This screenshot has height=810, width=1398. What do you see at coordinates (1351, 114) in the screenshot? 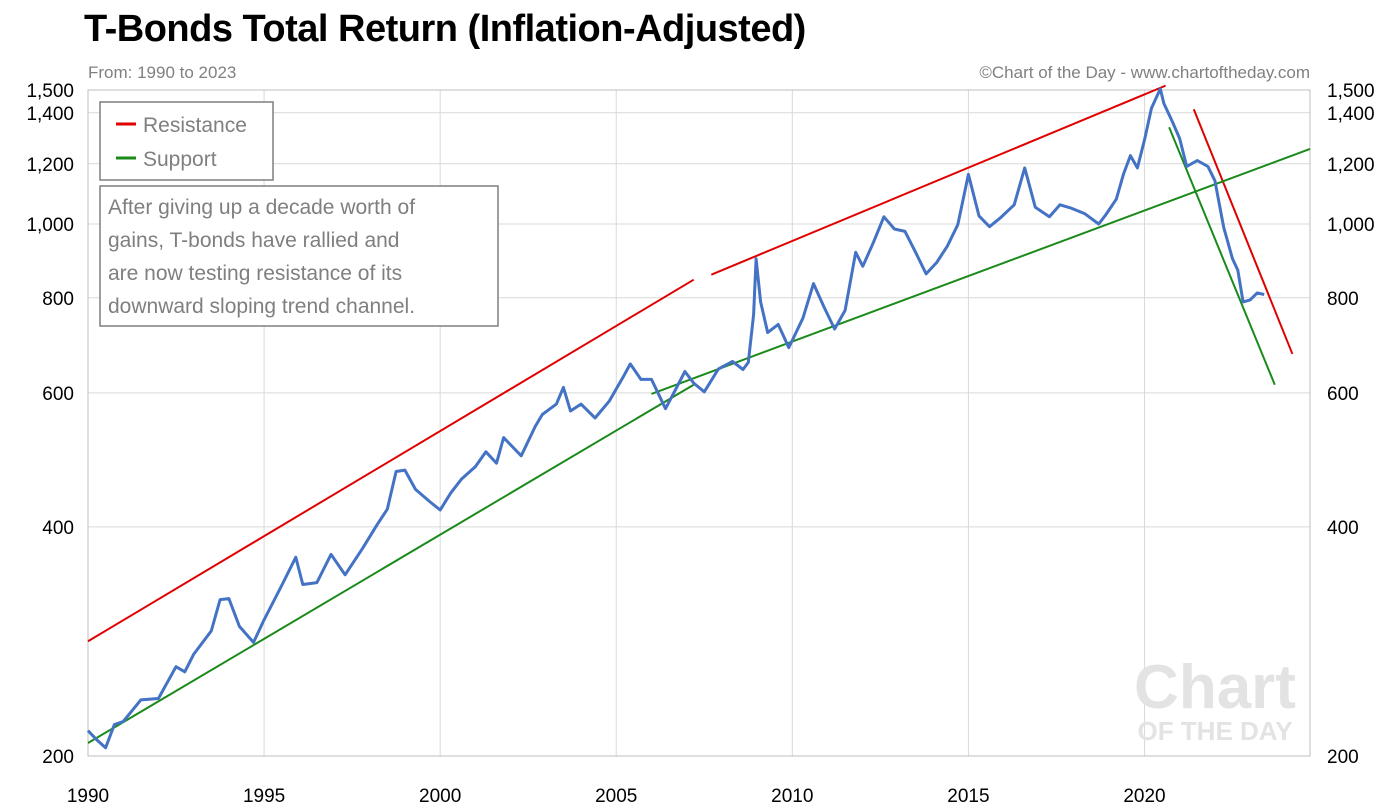
I see `y-tick-right-1400: 1,400` at bounding box center [1351, 114].